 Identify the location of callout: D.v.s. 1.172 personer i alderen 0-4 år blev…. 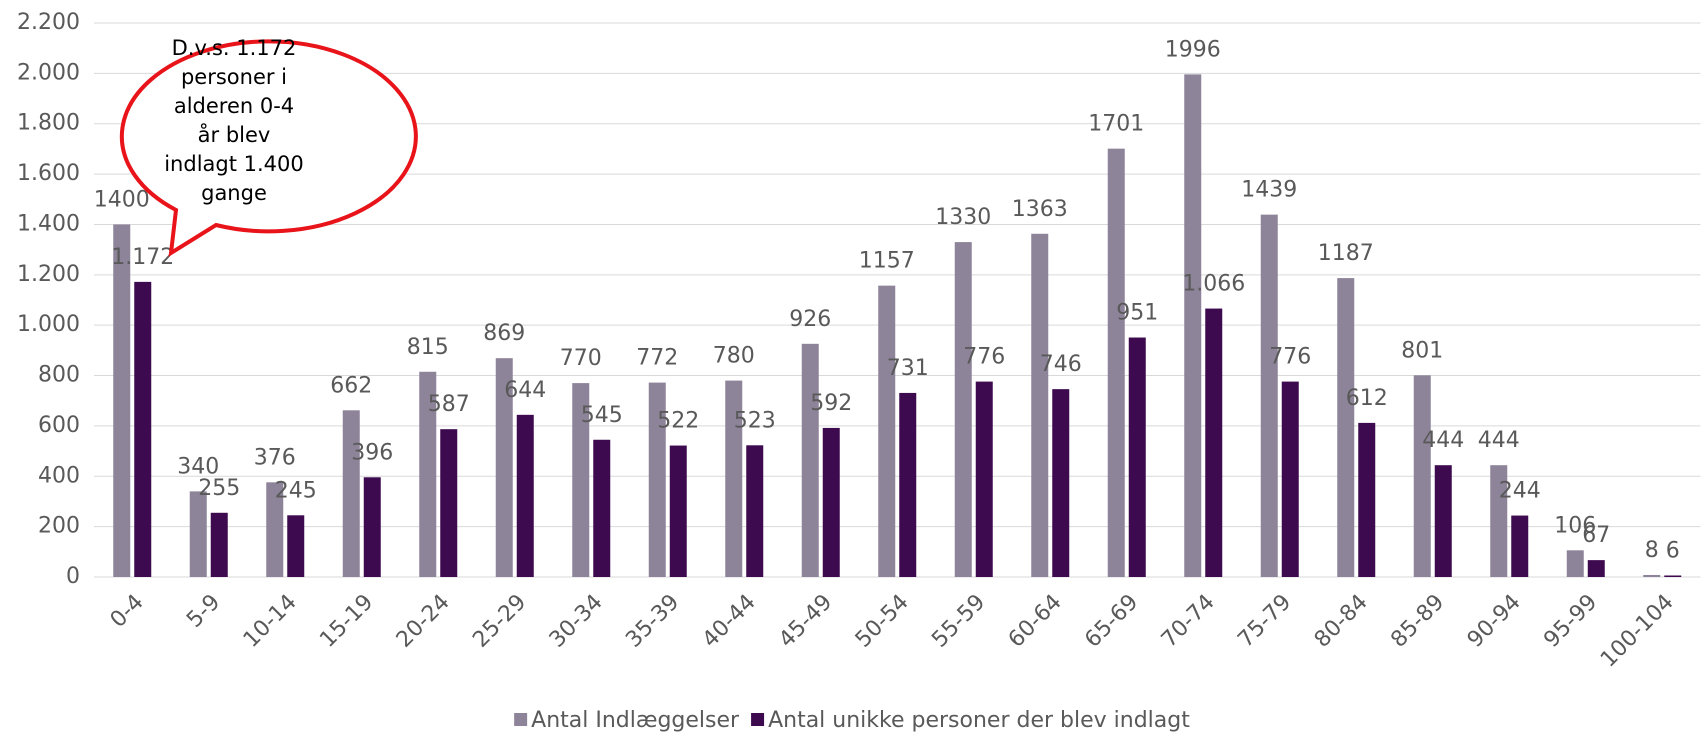
(268, 146).